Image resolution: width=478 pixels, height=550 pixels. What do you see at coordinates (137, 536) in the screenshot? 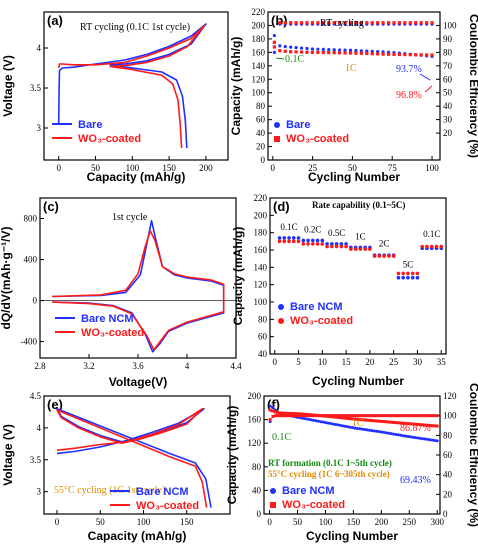
I see `x-axis-title: Capacity (mAh/g)` at bounding box center [137, 536].